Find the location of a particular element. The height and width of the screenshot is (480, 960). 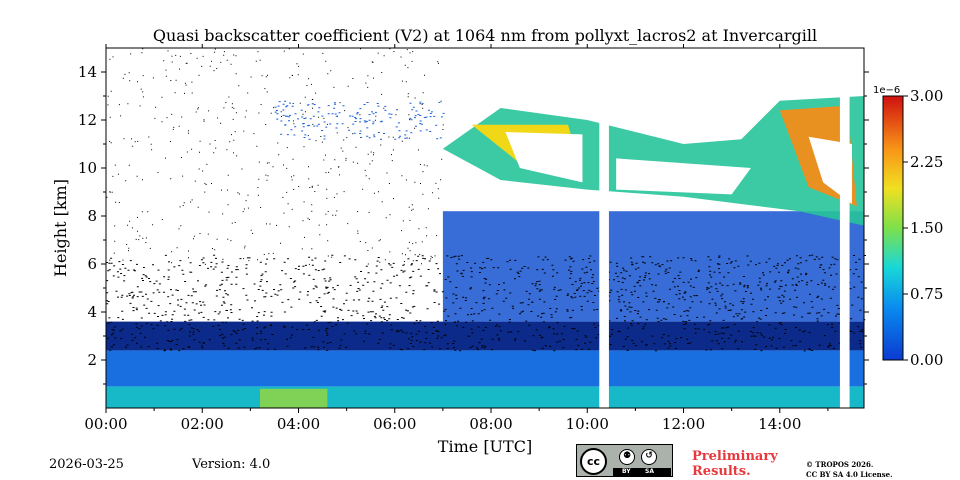

preliminary-results-note: Preliminary Results. is located at coordinates (735, 464).